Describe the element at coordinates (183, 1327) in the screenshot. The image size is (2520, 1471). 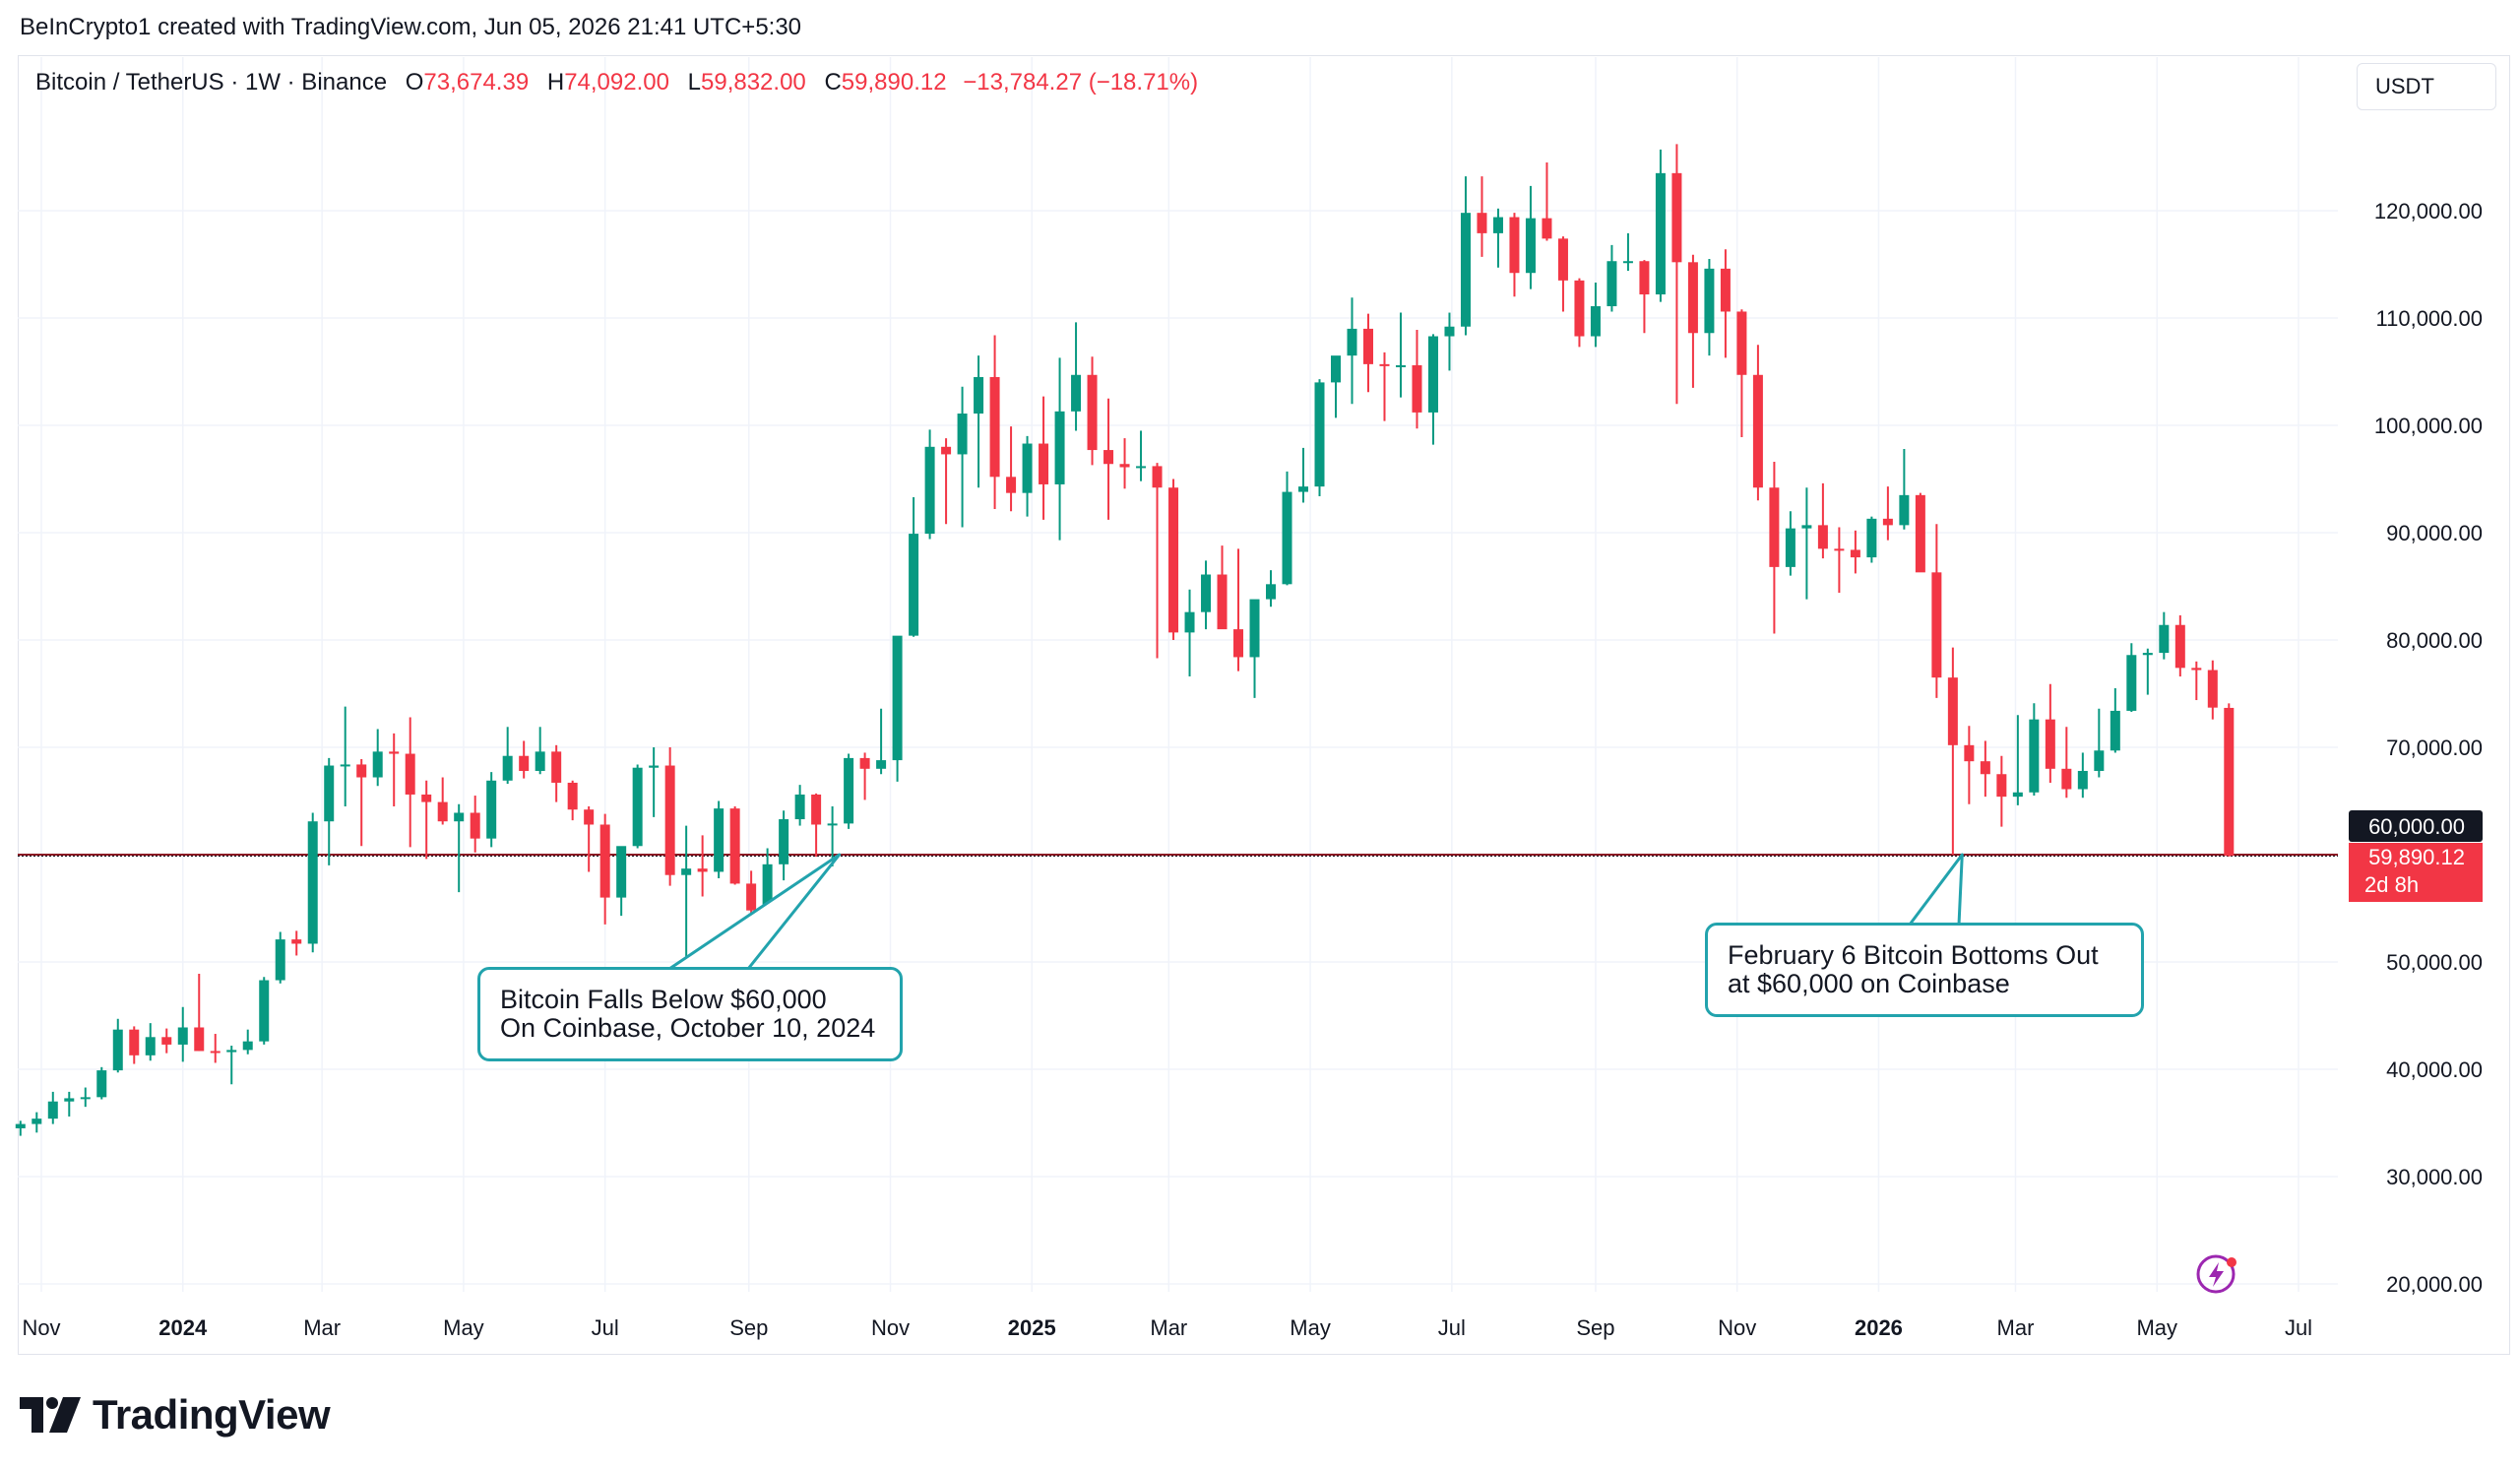
I see `x-tick-label: 2024` at that location.